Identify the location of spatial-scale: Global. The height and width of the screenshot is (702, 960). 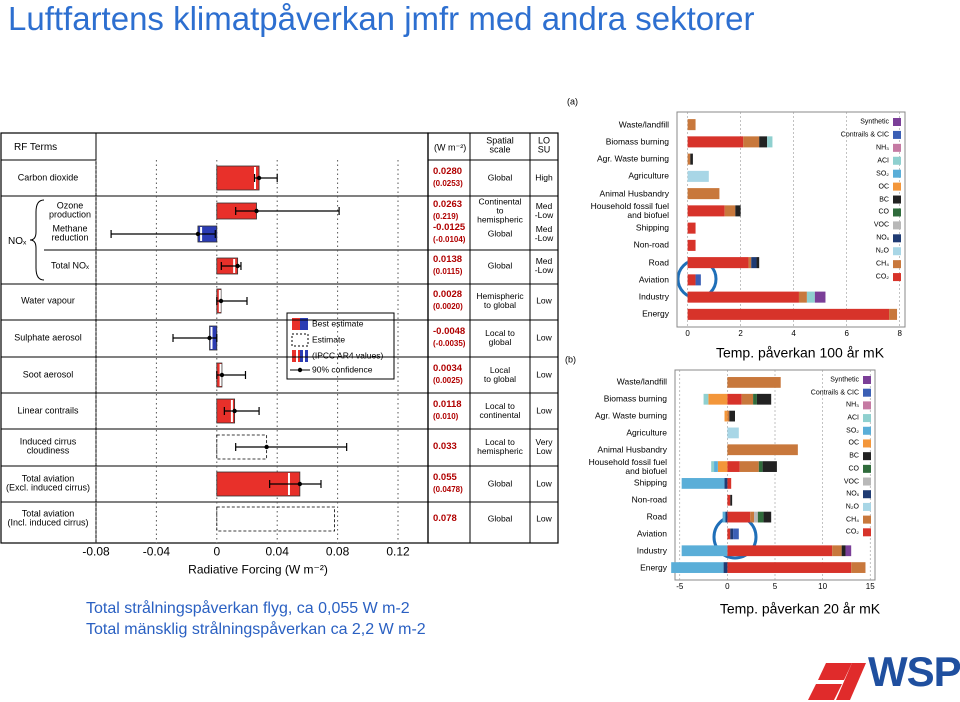
(500, 483).